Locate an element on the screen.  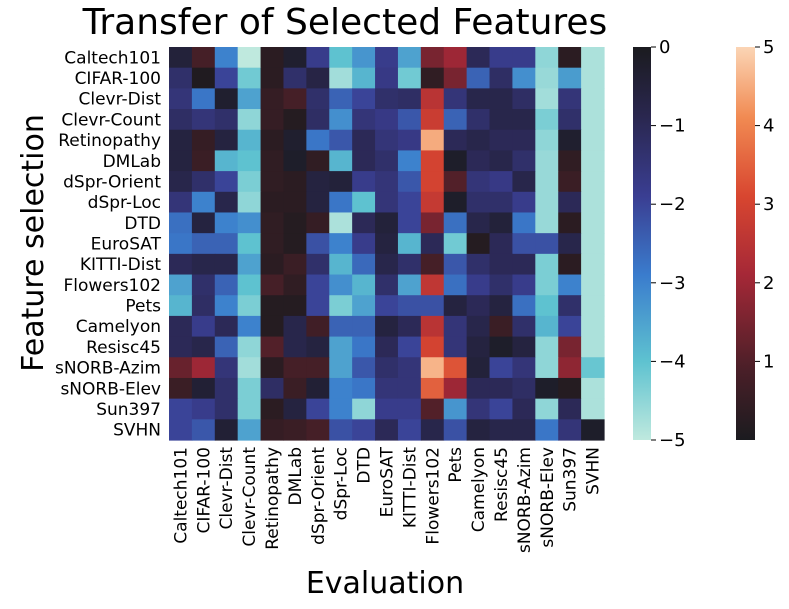
y-tick-label: dSpr-Orient is located at coordinates (112, 182).